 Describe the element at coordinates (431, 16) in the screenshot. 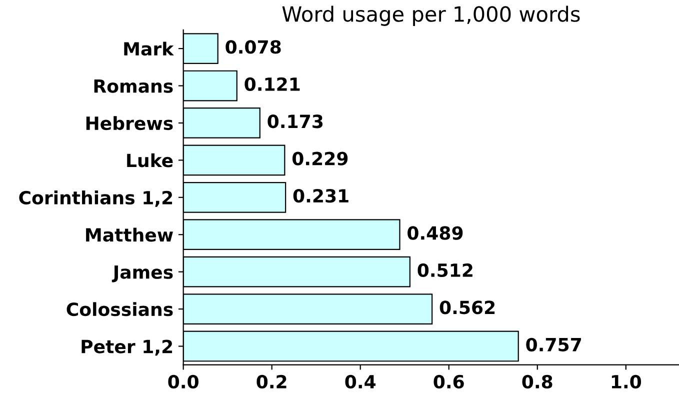

I see `chart-title: Word usage per 1,000 words` at that location.